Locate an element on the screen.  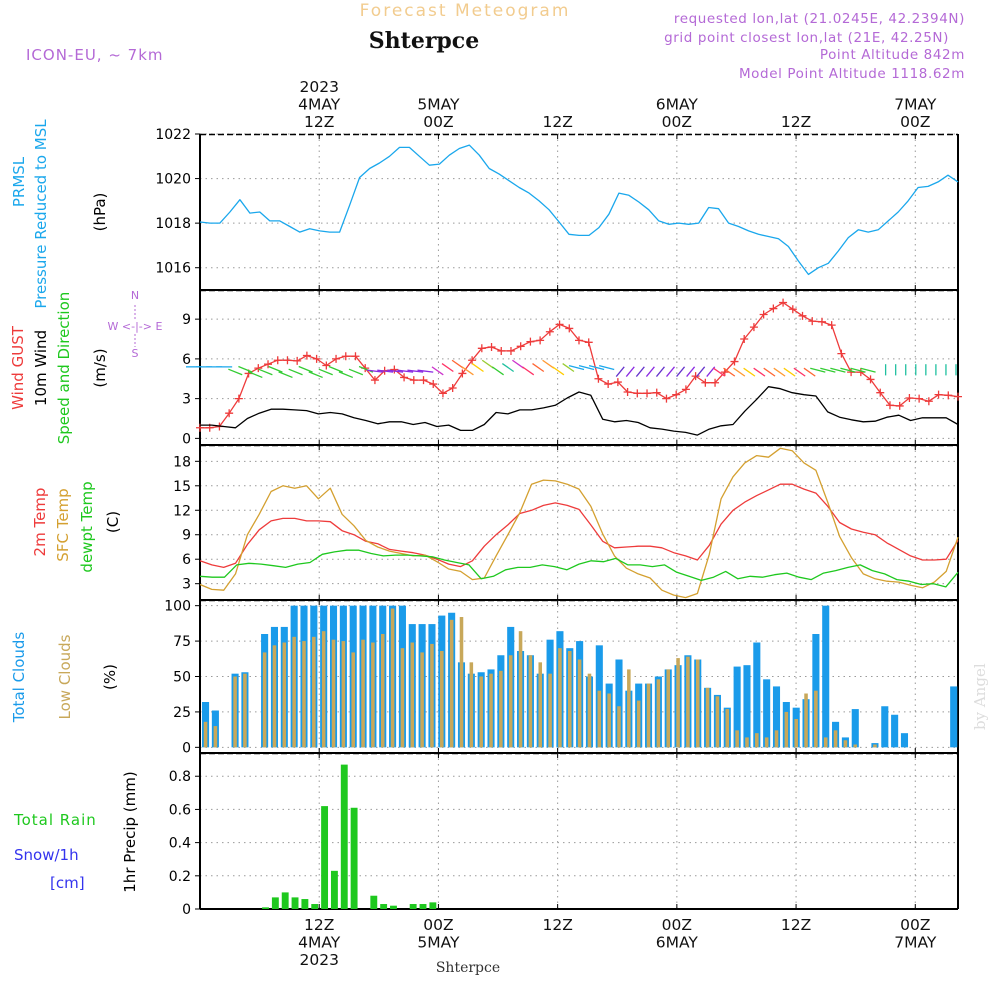
y-tick-label: 9 is located at coordinates (186, 320).